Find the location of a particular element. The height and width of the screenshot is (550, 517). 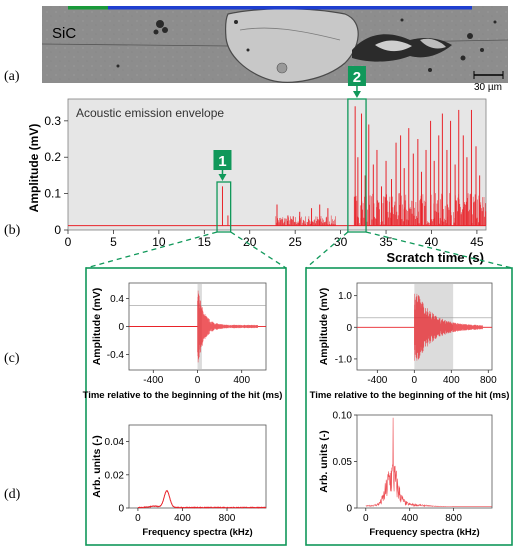

panel-label-c: (c) is located at coordinates (12, 358).